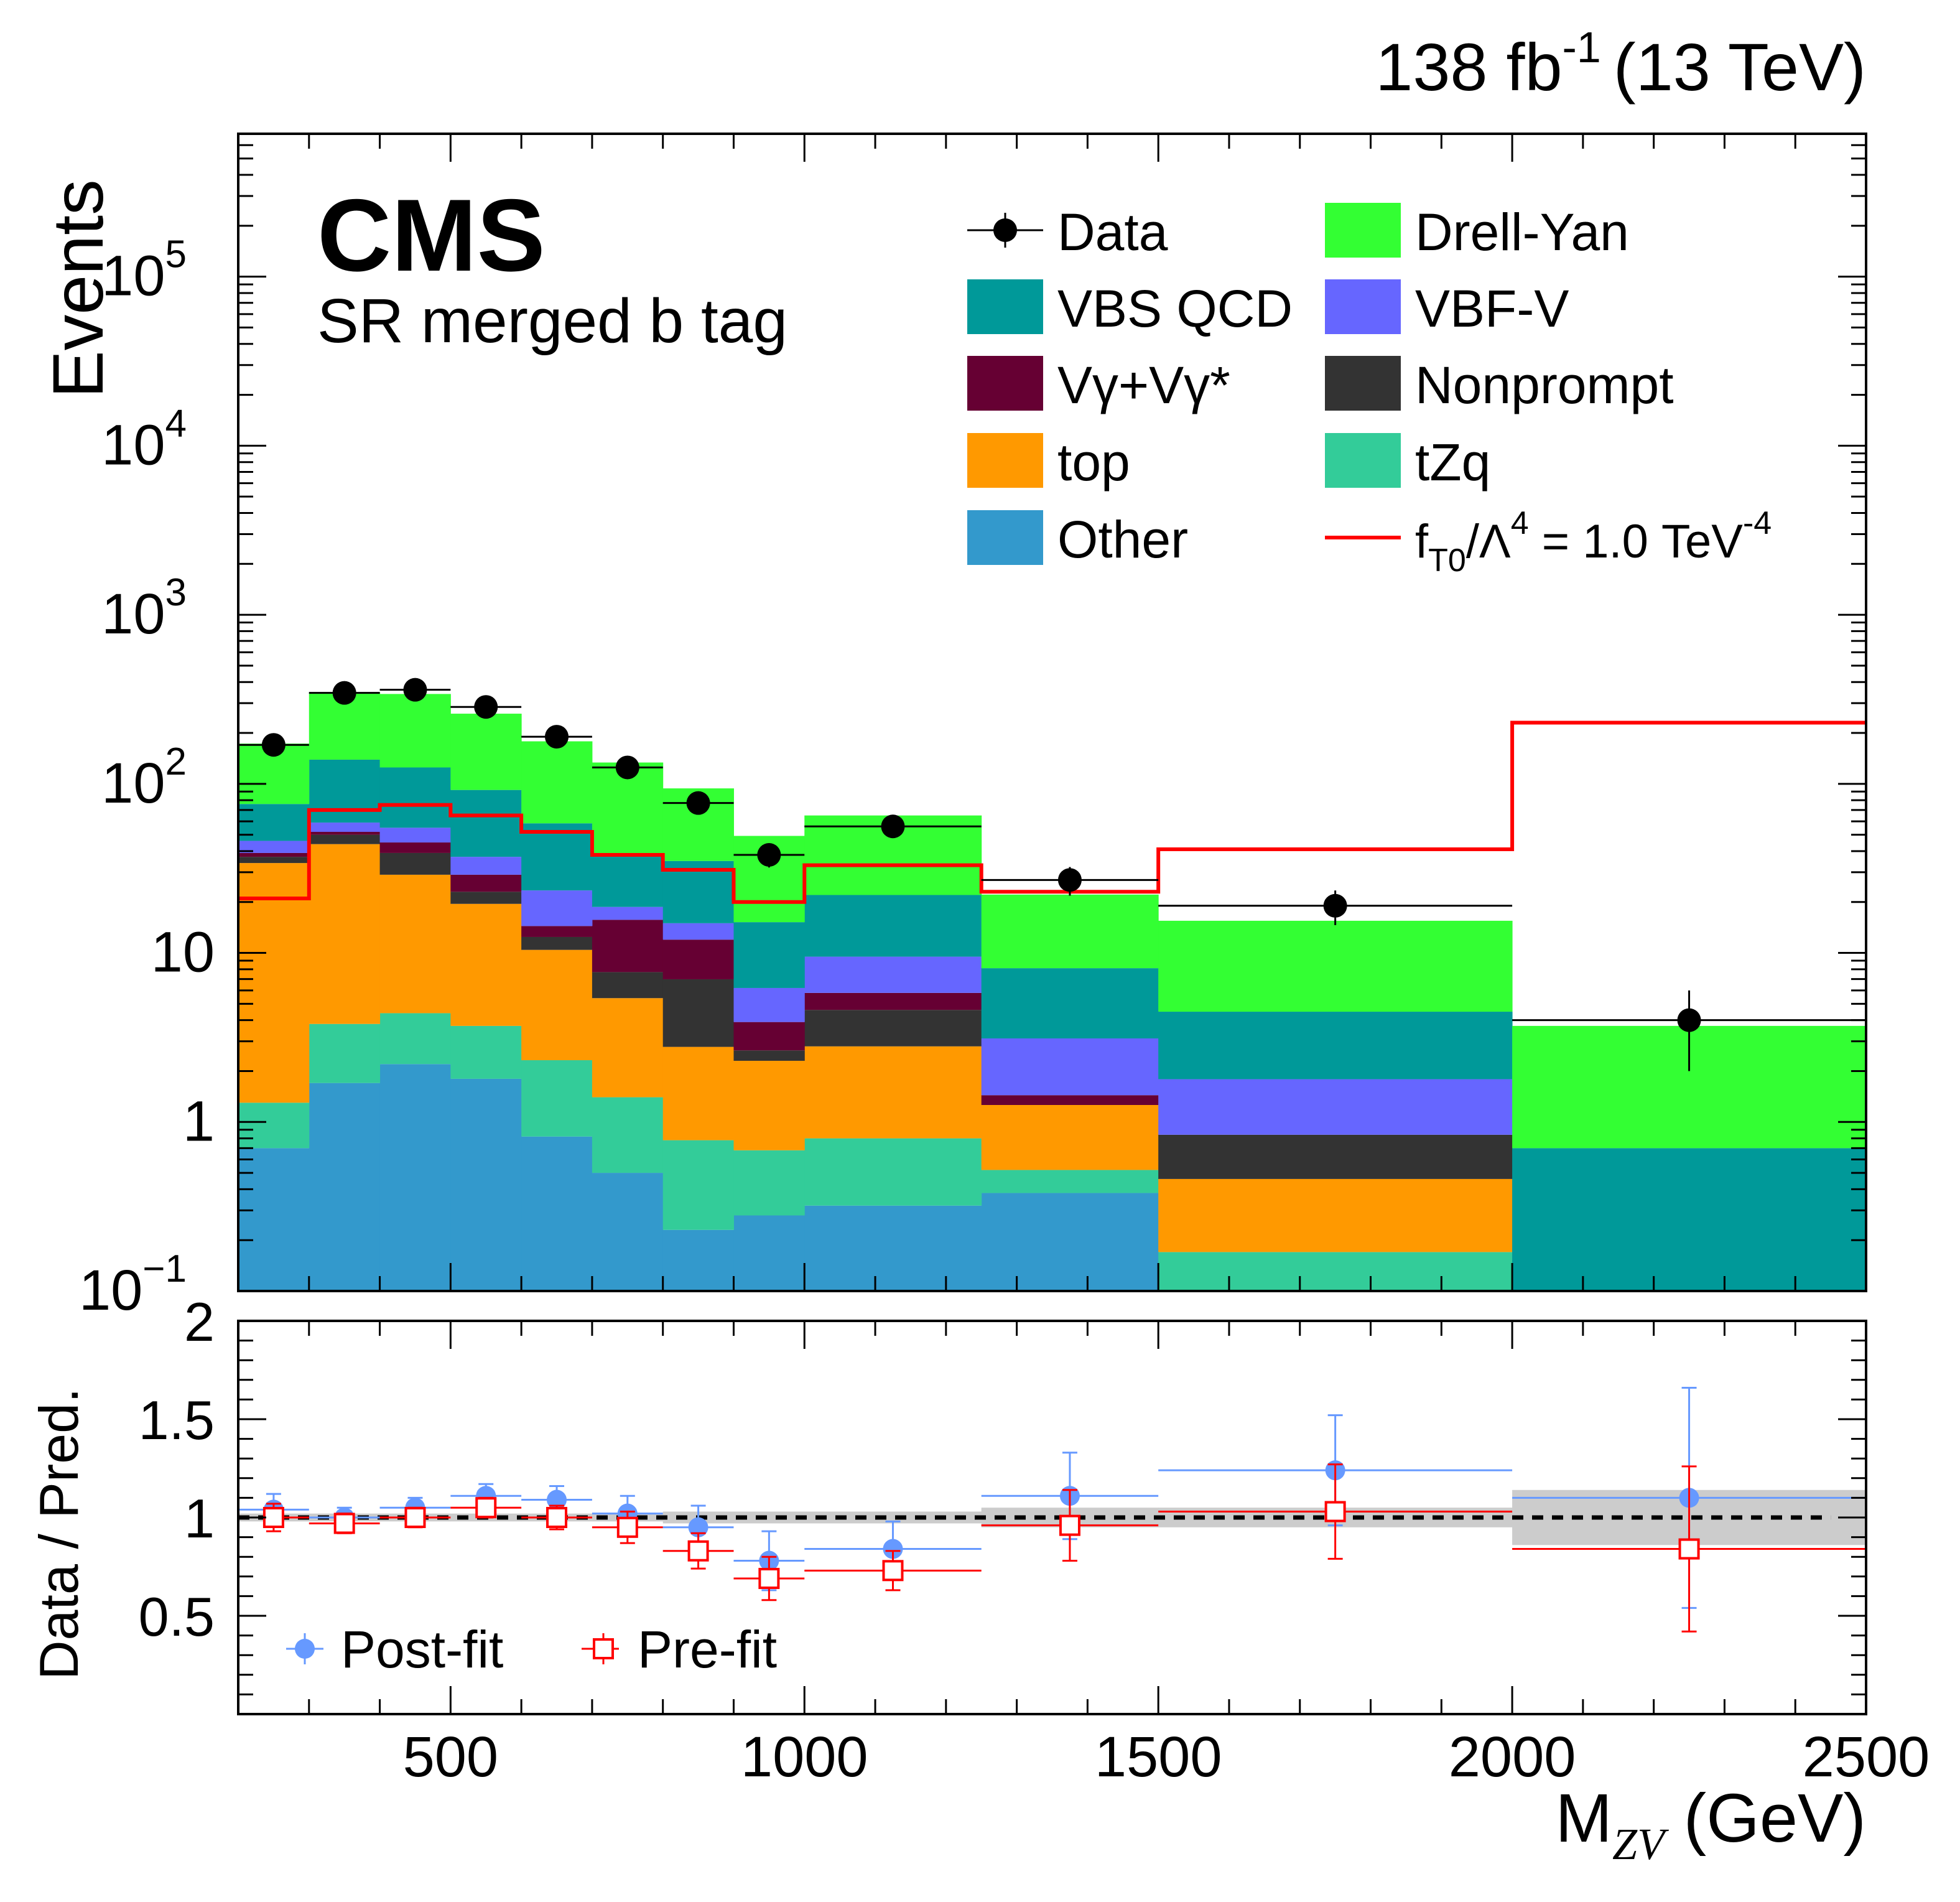 The height and width of the screenshot is (1902, 1960). What do you see at coordinates (199, 1322) in the screenshot?
I see `ratio-ytick-label-3: 2` at bounding box center [199, 1322].